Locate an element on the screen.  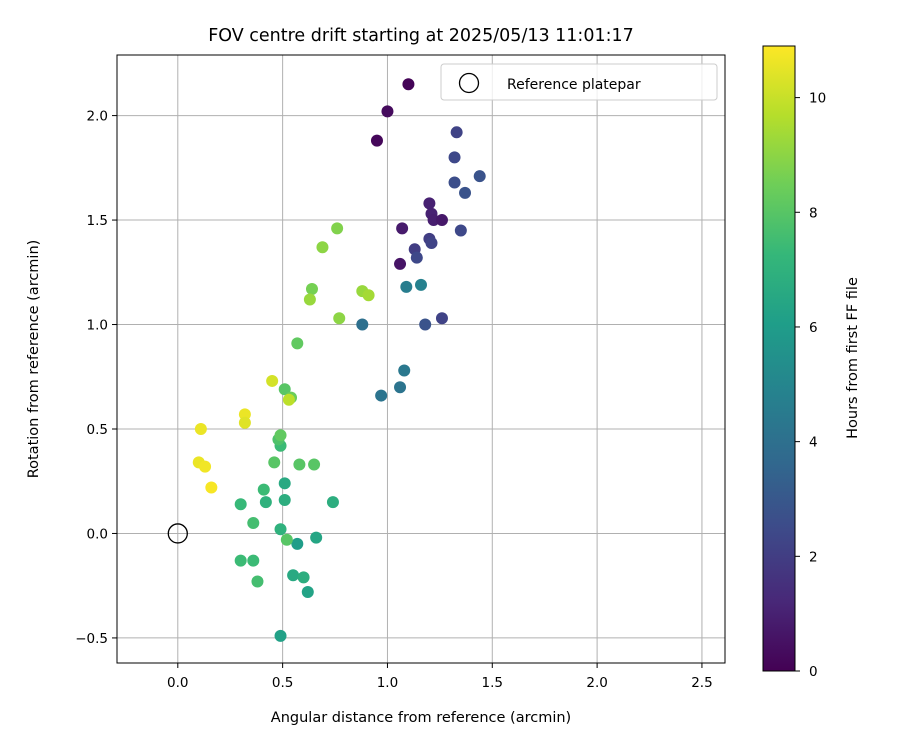
colorbar-tick-label: 8 is located at coordinates (813, 213).